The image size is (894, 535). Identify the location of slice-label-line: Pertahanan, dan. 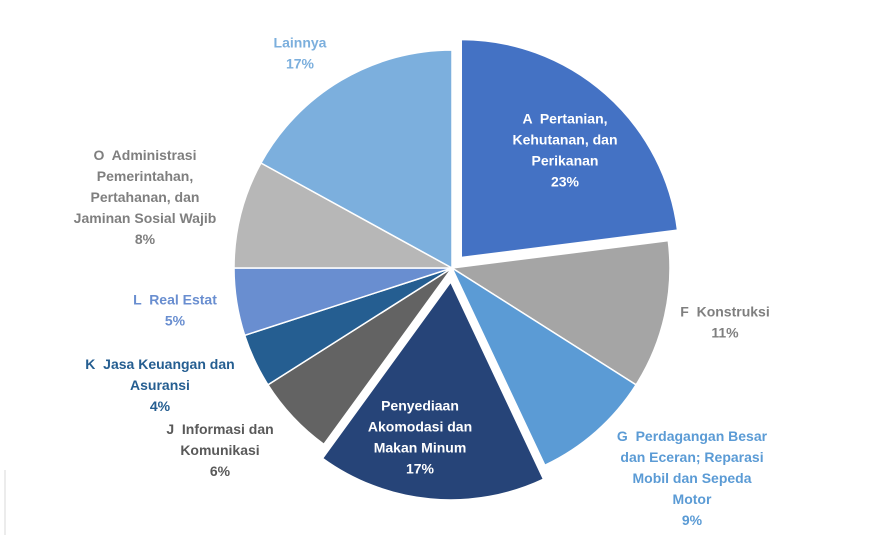
(145, 197).